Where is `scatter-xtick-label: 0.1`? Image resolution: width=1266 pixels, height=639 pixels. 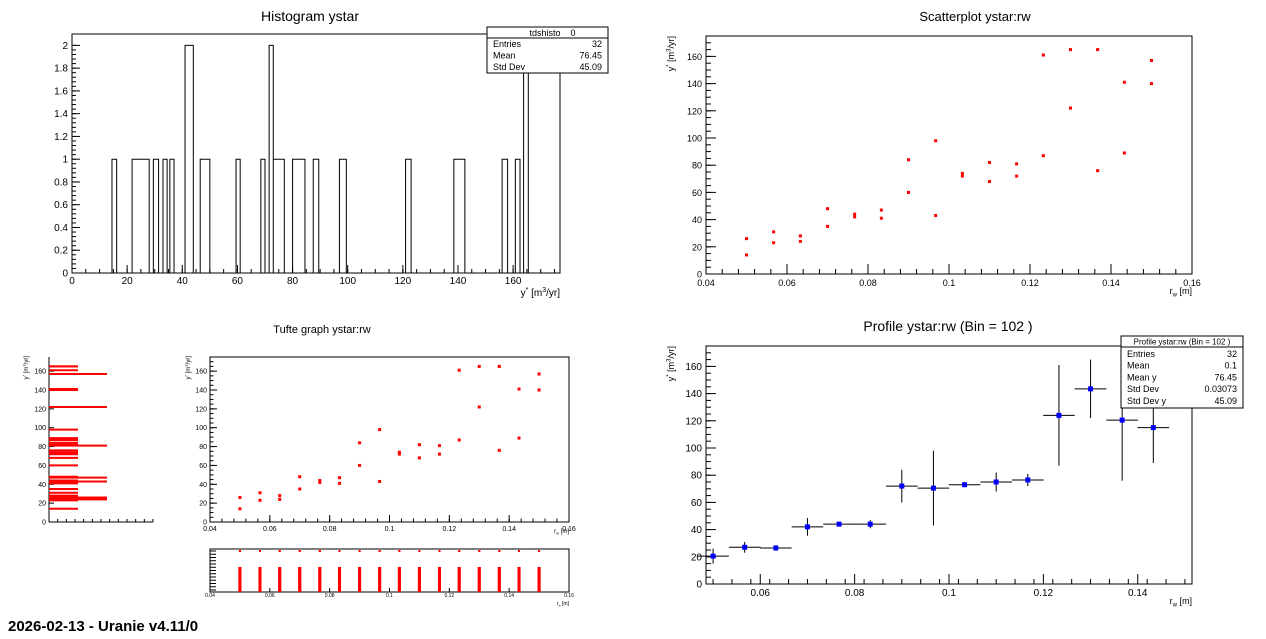
scatter-xtick-label: 0.1 is located at coordinates (949, 283).